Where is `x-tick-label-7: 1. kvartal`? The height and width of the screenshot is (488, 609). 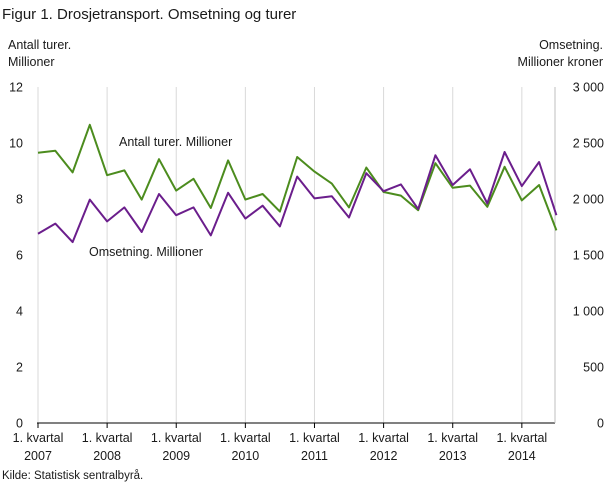 x-tick-label-7: 1. kvartal is located at coordinates (521, 438).